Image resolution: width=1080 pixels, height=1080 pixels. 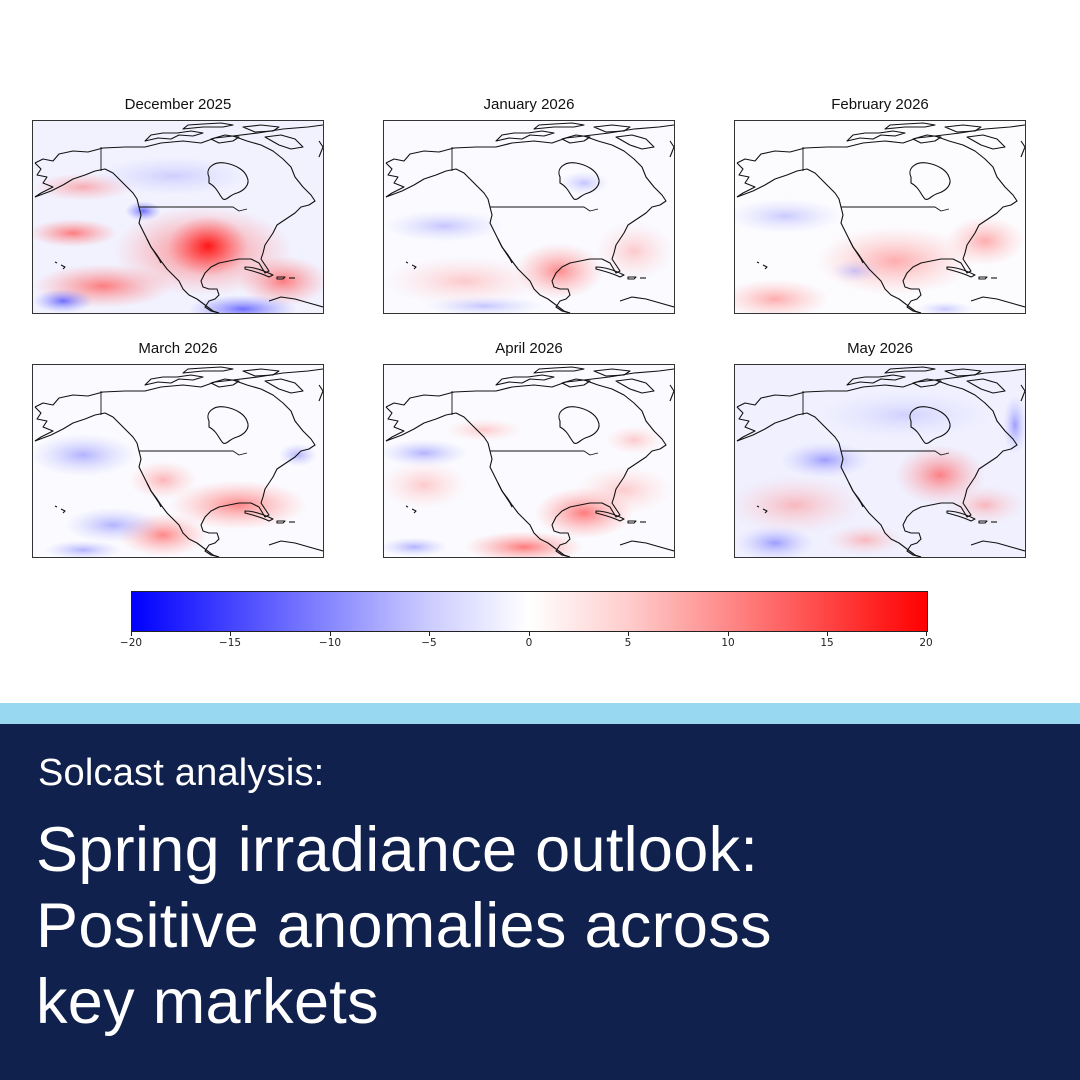 I want to click on colorbar-tick-label: −5, so click(x=429, y=643).